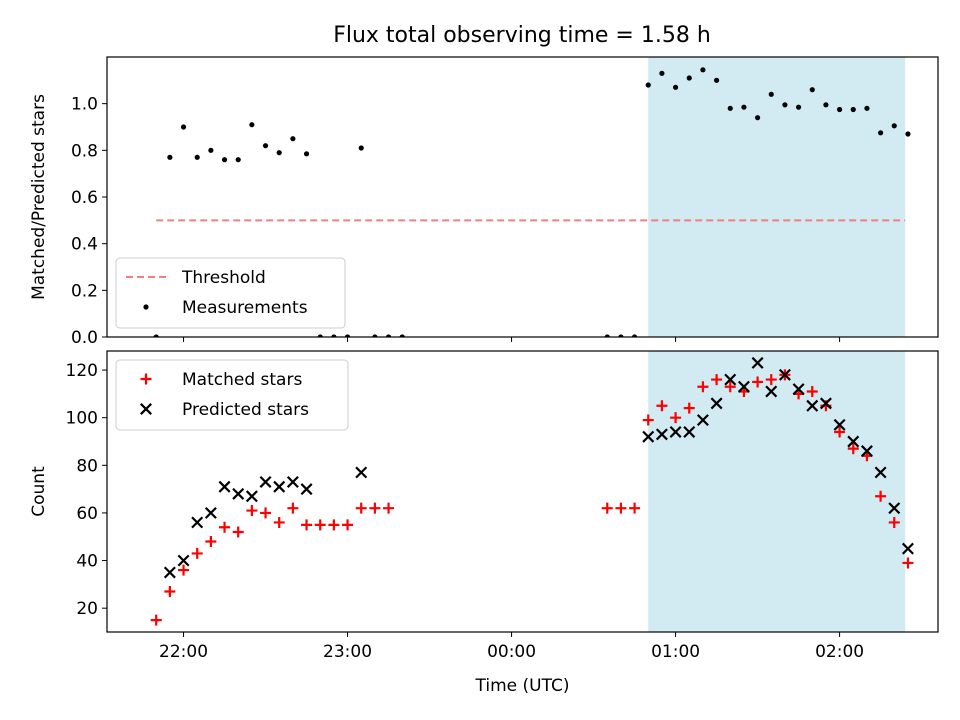 The image size is (960, 720). Describe the element at coordinates (82, 371) in the screenshot. I see `y-tick-label: 120` at that location.